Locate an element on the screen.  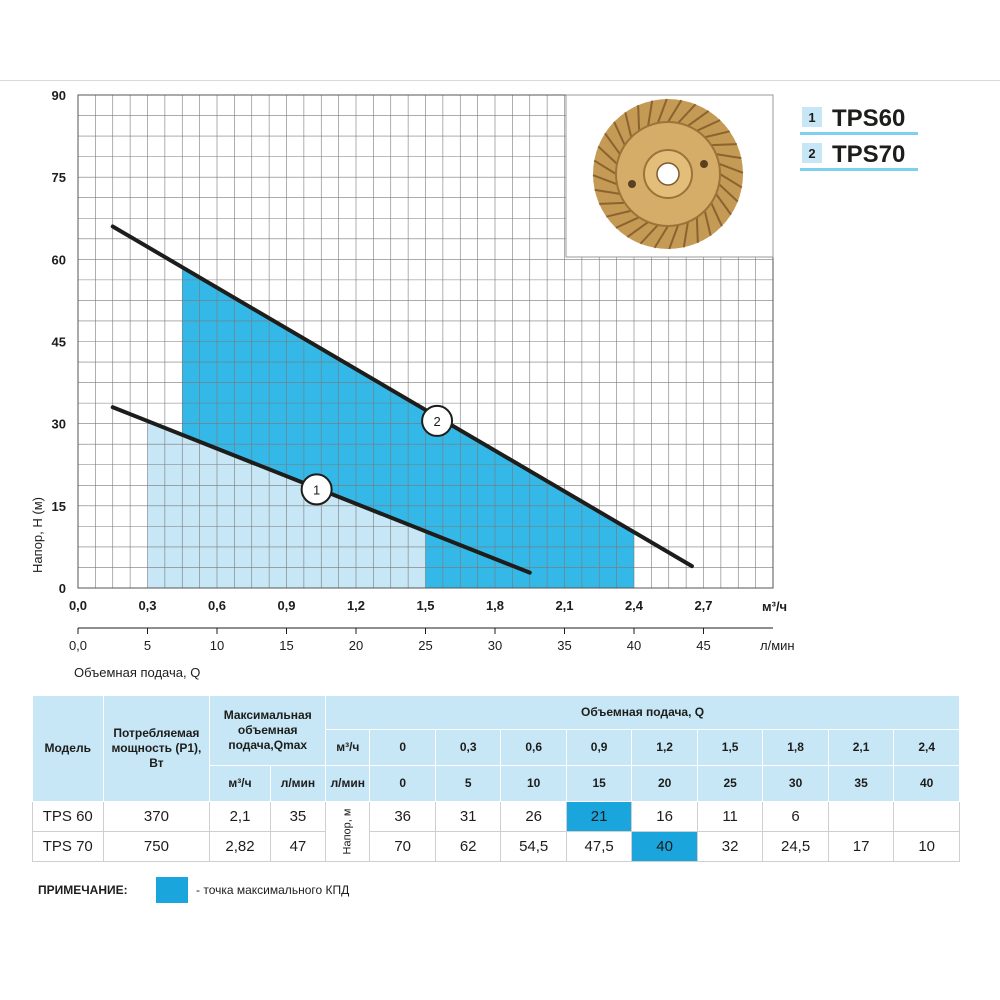
head-value-cell: 26 is located at coordinates (533, 816).